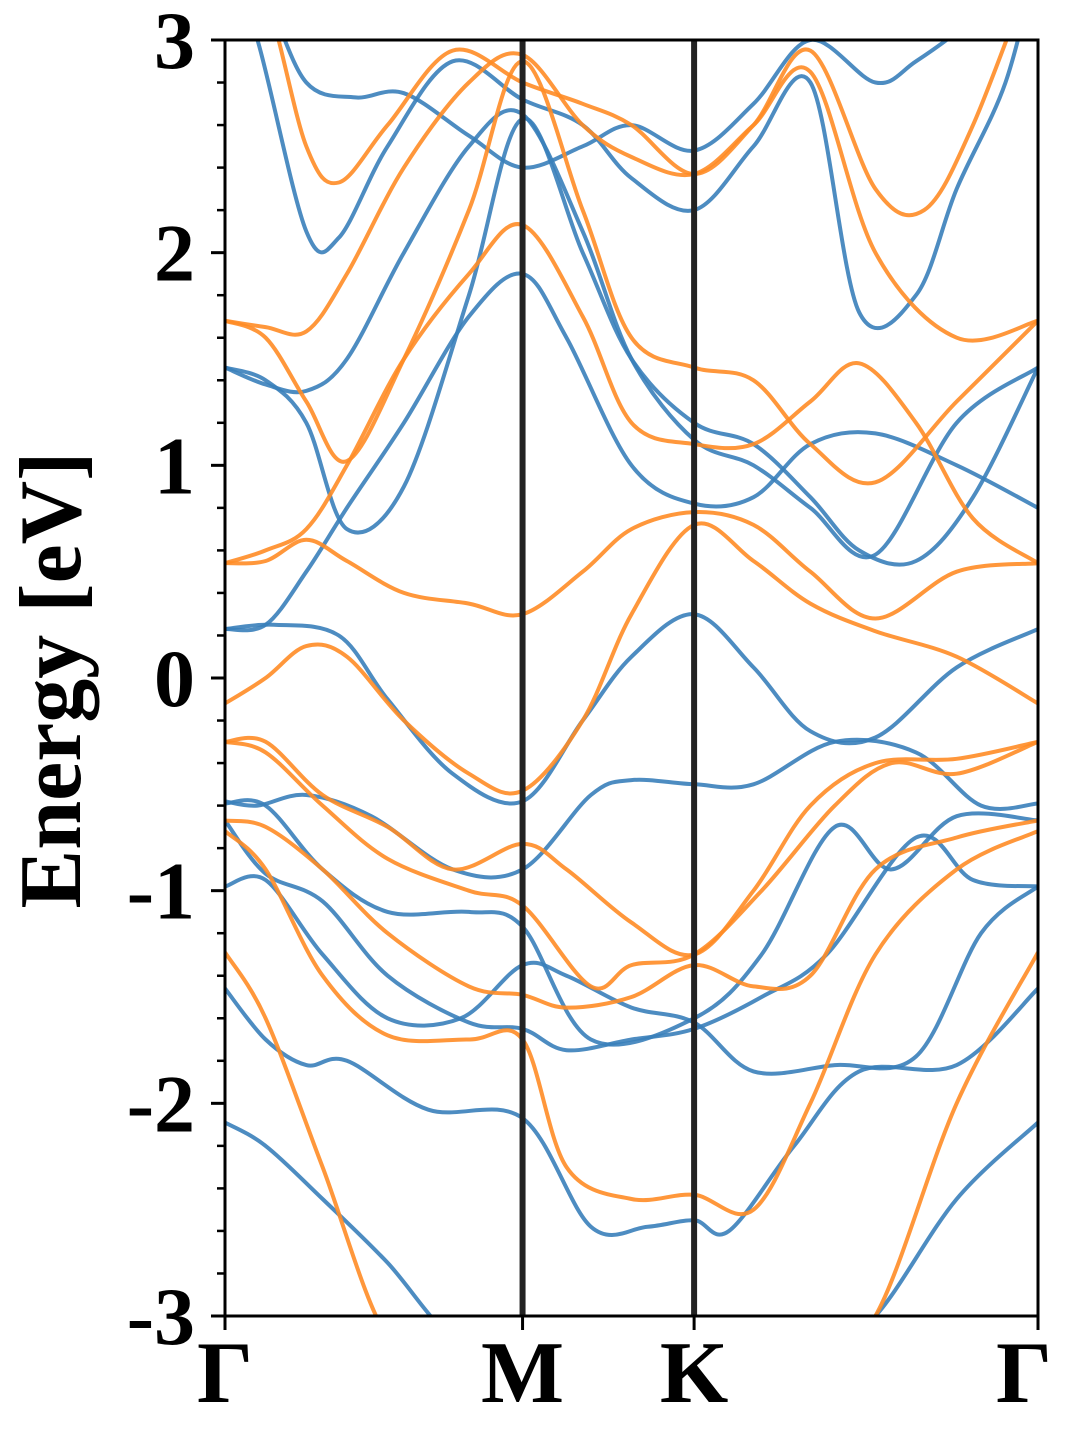  Describe the element at coordinates (1024, 1373) in the screenshot. I see `x-tick-label-3: Γ` at that location.